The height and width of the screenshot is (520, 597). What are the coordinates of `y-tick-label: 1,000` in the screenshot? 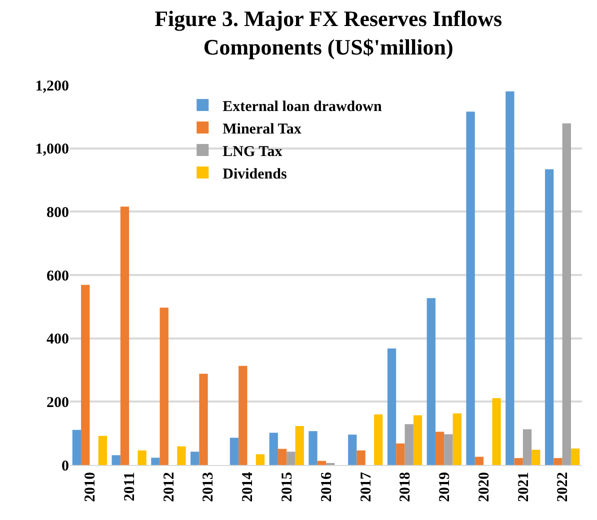 It's located at (52, 150).